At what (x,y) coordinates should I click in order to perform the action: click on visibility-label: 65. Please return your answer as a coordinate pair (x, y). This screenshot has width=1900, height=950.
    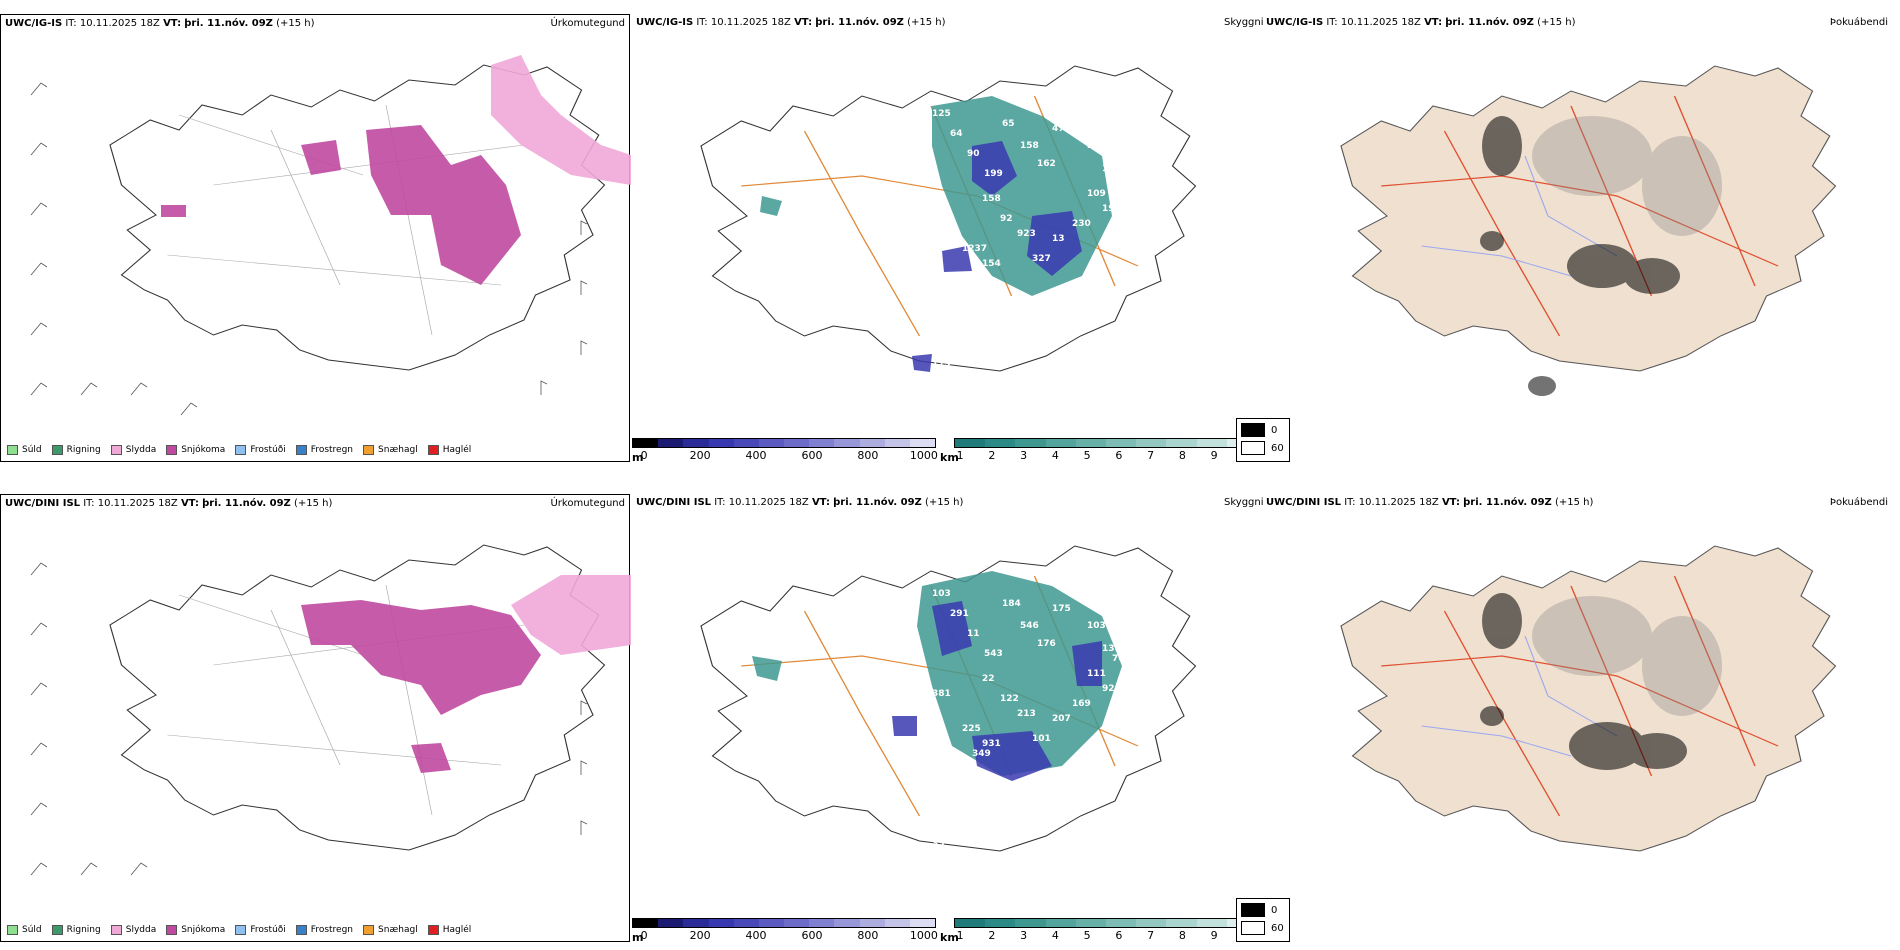
    Looking at the image, I should click on (1008, 124).